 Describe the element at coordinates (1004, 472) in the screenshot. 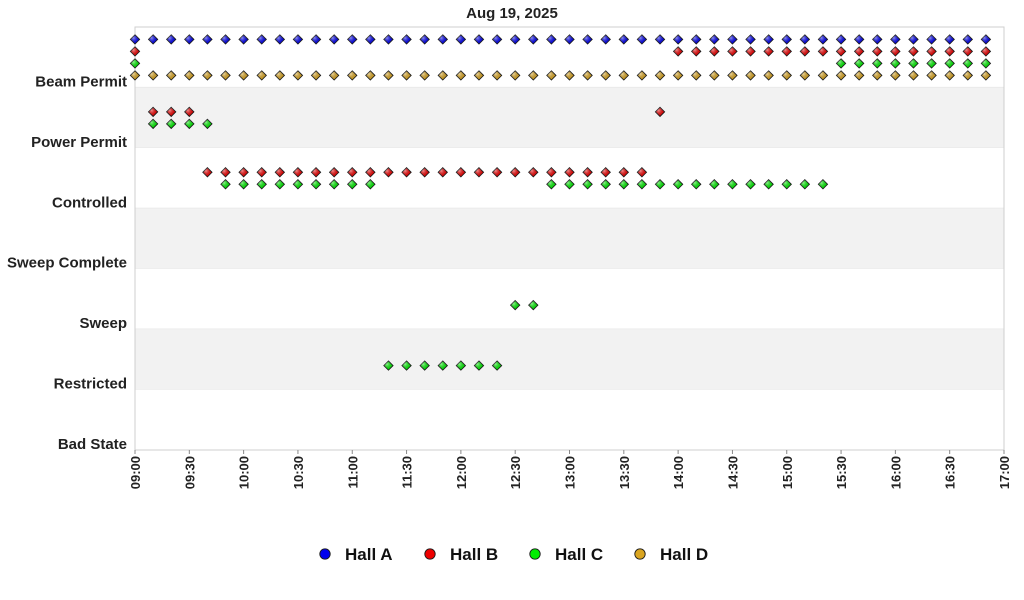

I see `x-tick-label: 17:00` at that location.